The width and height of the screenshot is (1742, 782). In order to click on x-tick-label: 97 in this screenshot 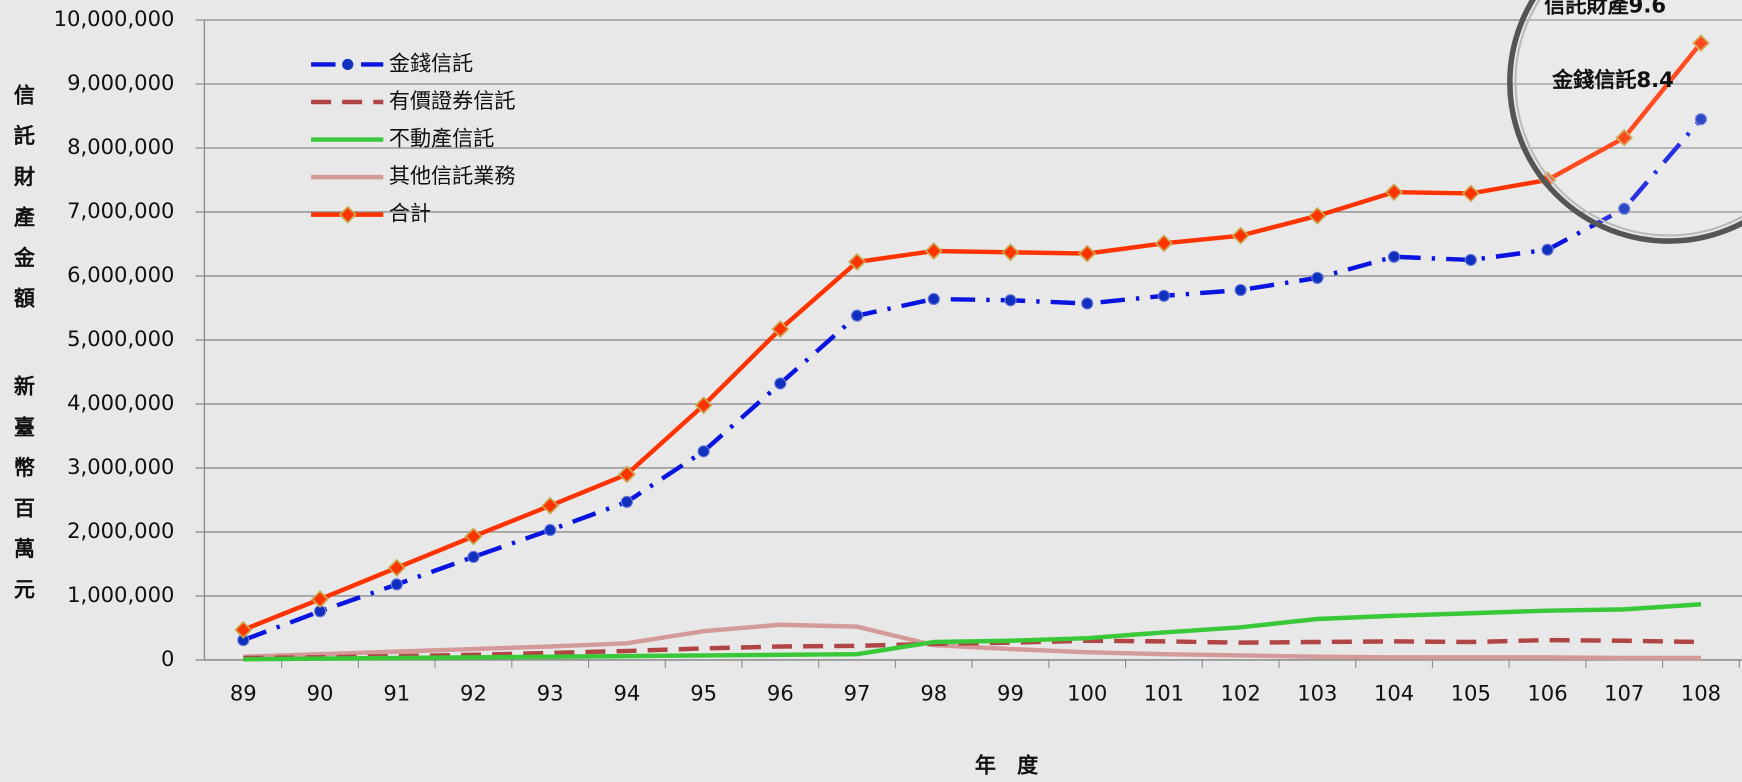, I will do `click(857, 692)`.